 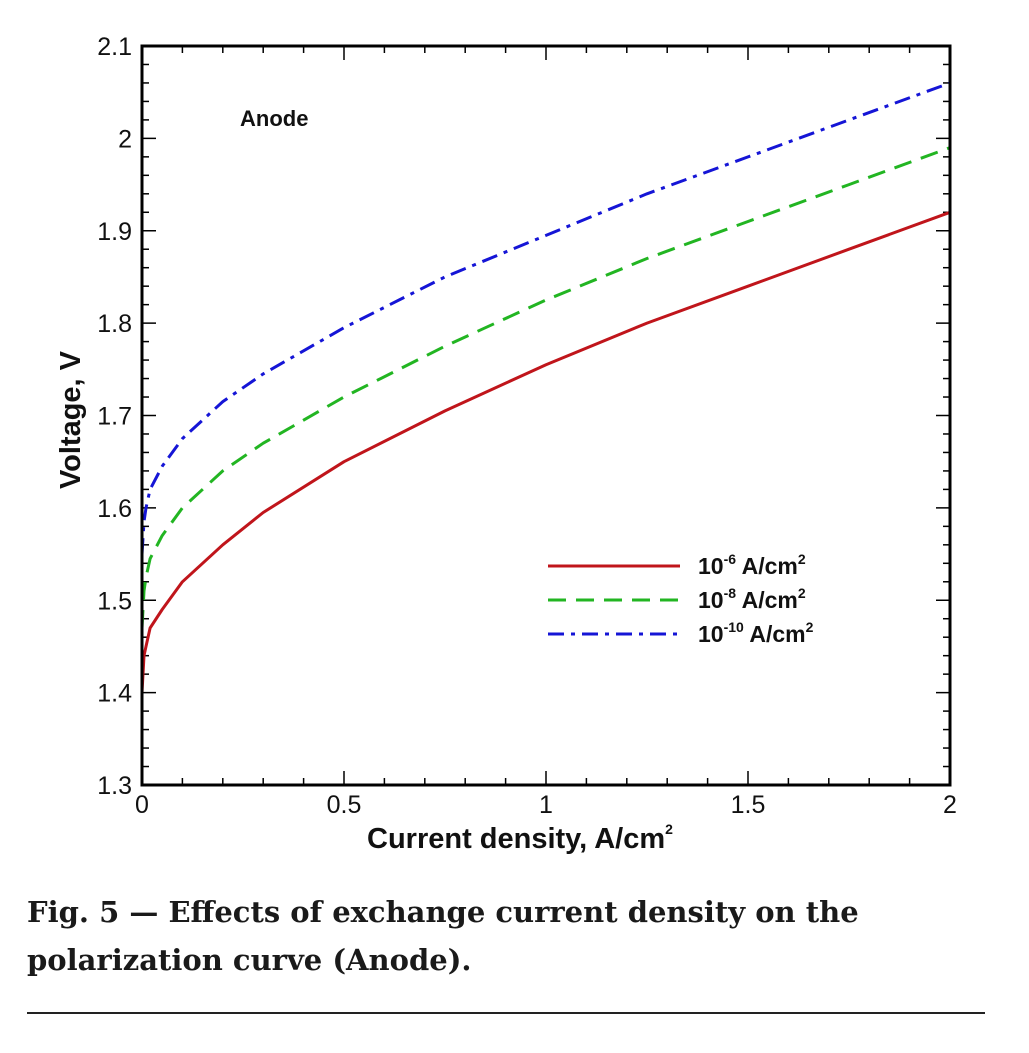 I want to click on y-tick-label: 2.1, so click(x=114, y=47).